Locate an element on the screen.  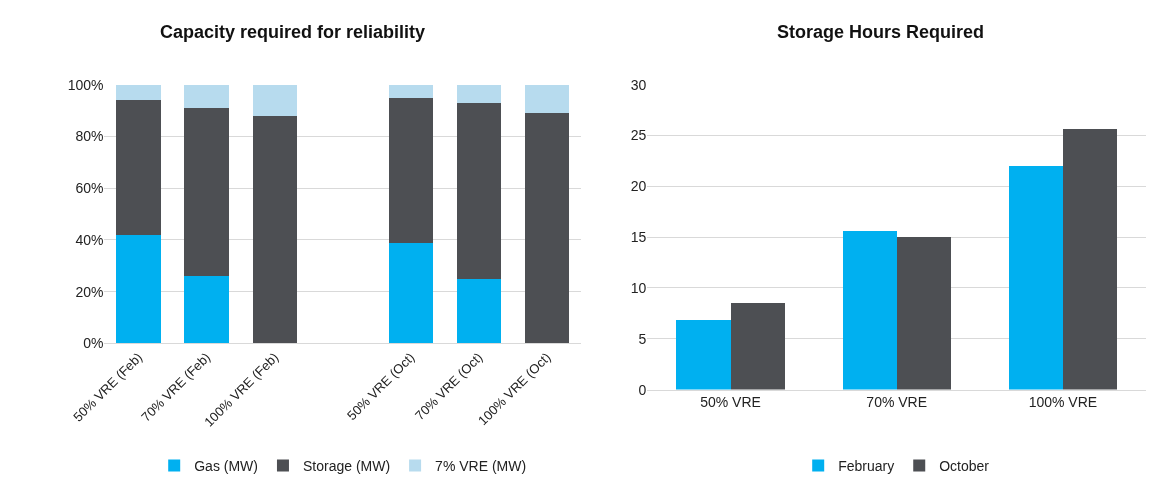
x-tick-label: 70% VRE is located at coordinates (897, 402).